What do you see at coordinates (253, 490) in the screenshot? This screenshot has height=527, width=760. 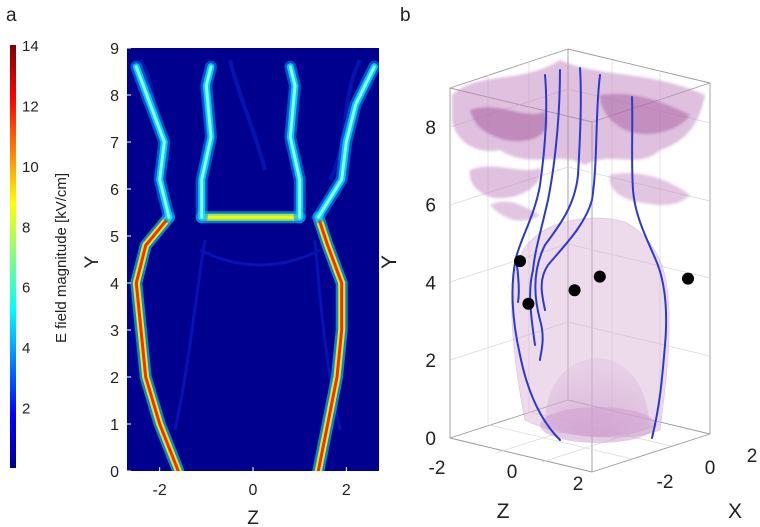 I see `heatmap-xtick-label: 0` at bounding box center [253, 490].